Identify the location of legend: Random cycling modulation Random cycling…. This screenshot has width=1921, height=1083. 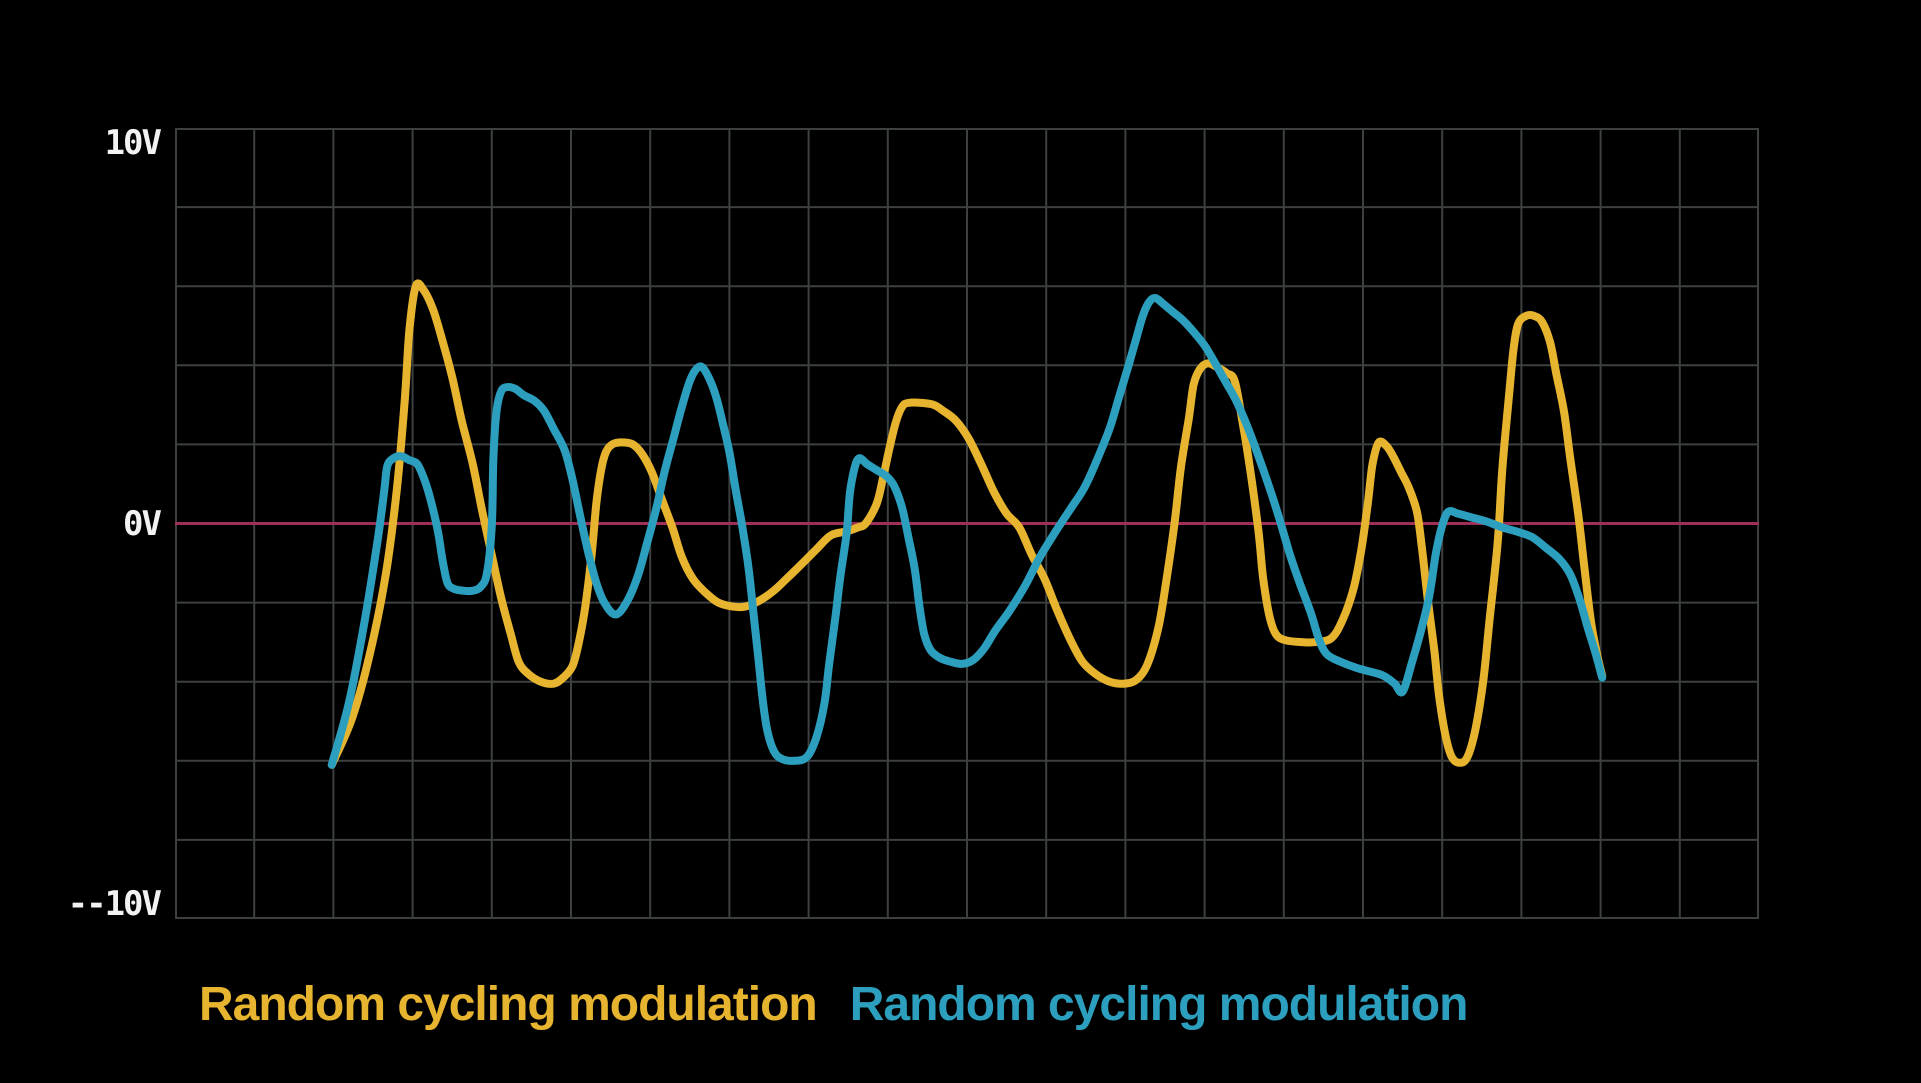
(834, 1005).